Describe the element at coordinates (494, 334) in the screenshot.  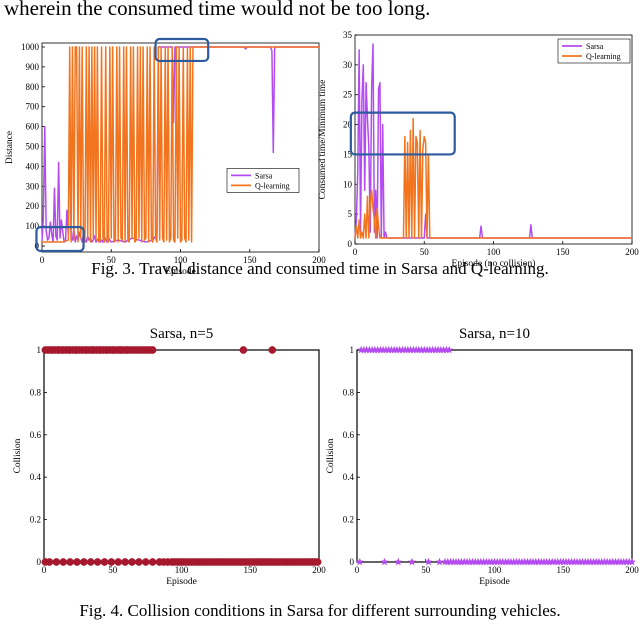
I see `chart-title: Sarsa, n=10` at that location.